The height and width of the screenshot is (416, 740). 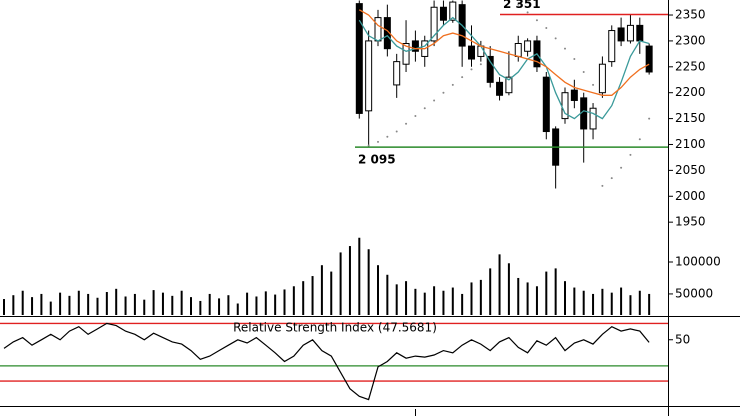 What do you see at coordinates (698, 262) in the screenshot?
I see `y-tick-label: 100000` at bounding box center [698, 262].